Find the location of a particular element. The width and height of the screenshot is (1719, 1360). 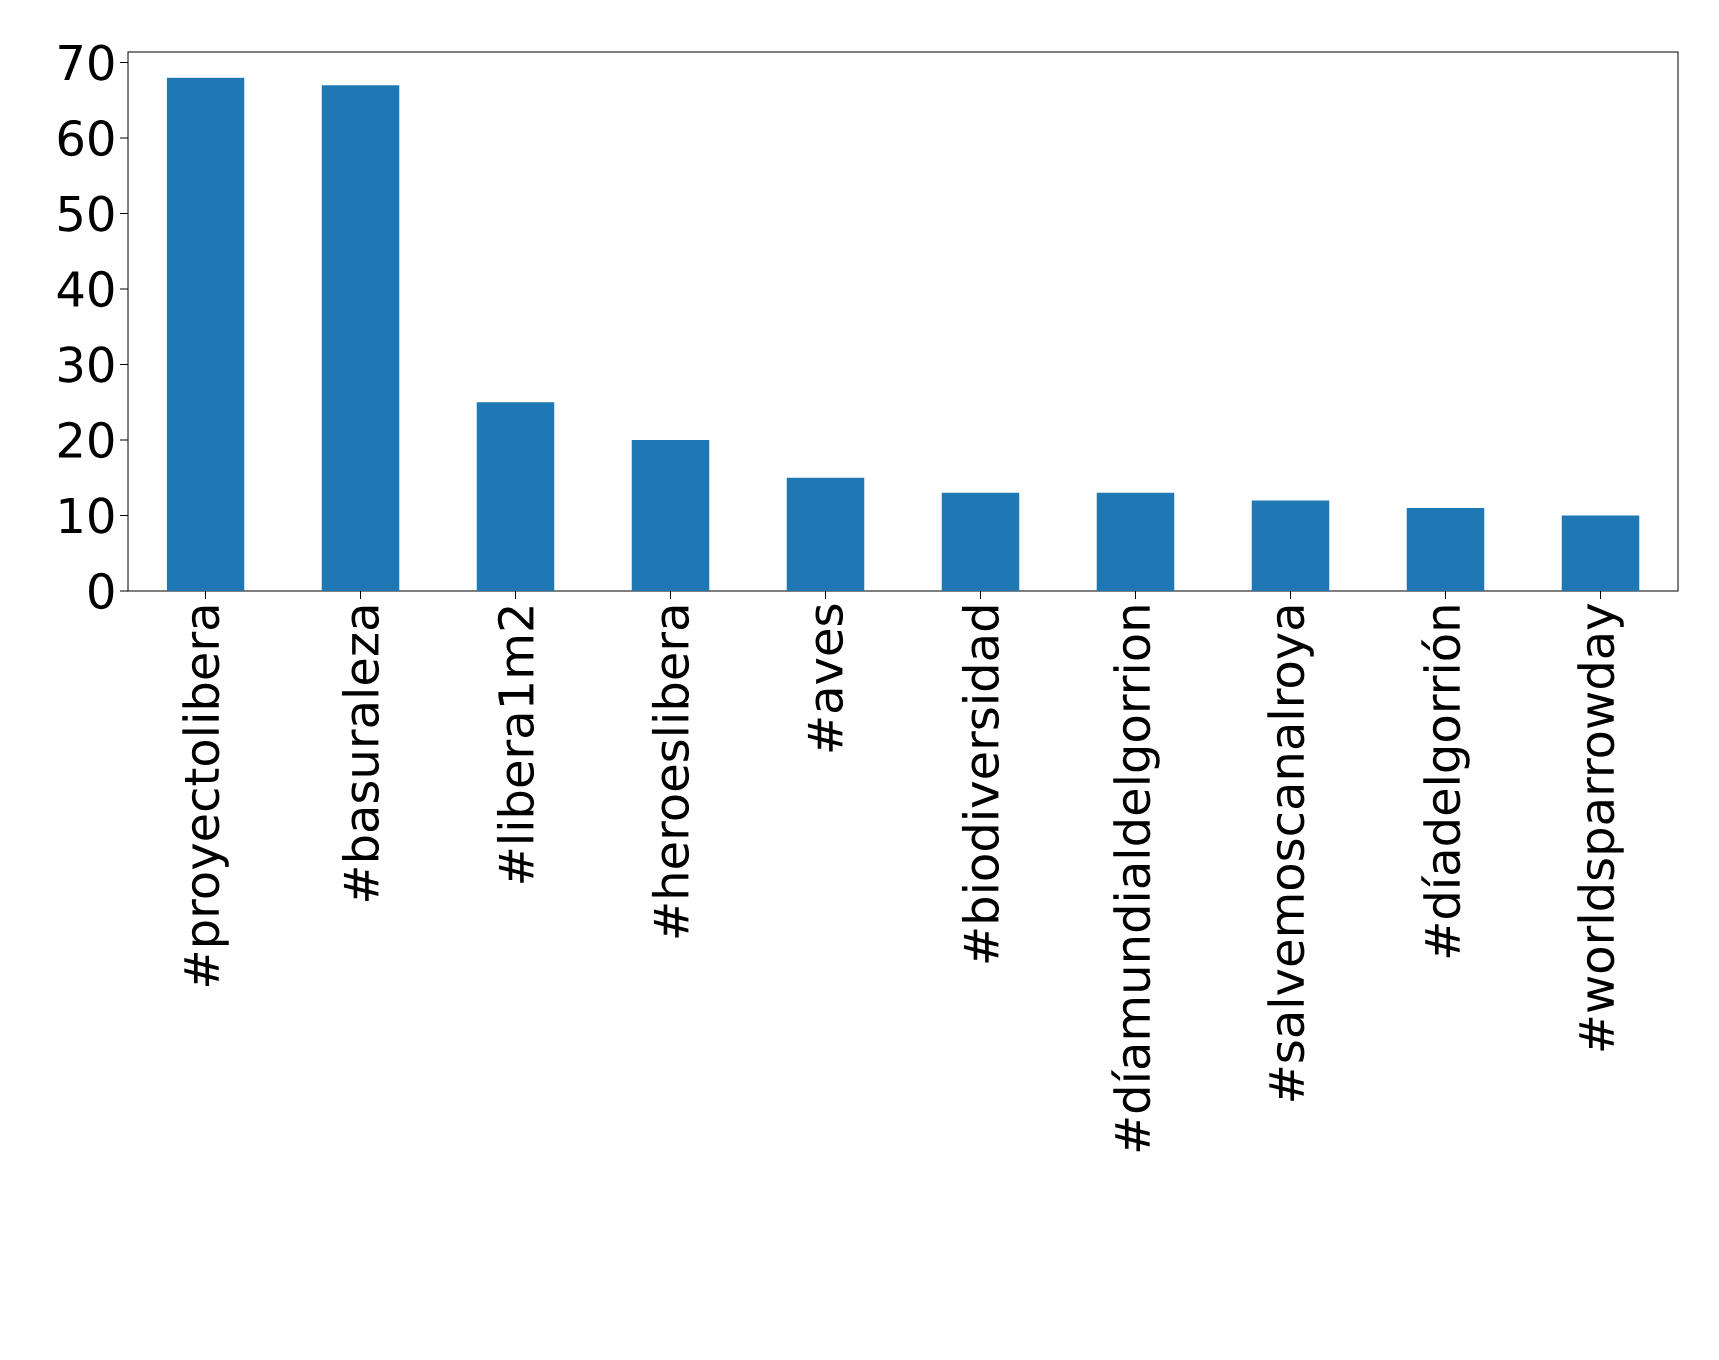

x-tick-label: #proyectolibera is located at coordinates (205, 796).